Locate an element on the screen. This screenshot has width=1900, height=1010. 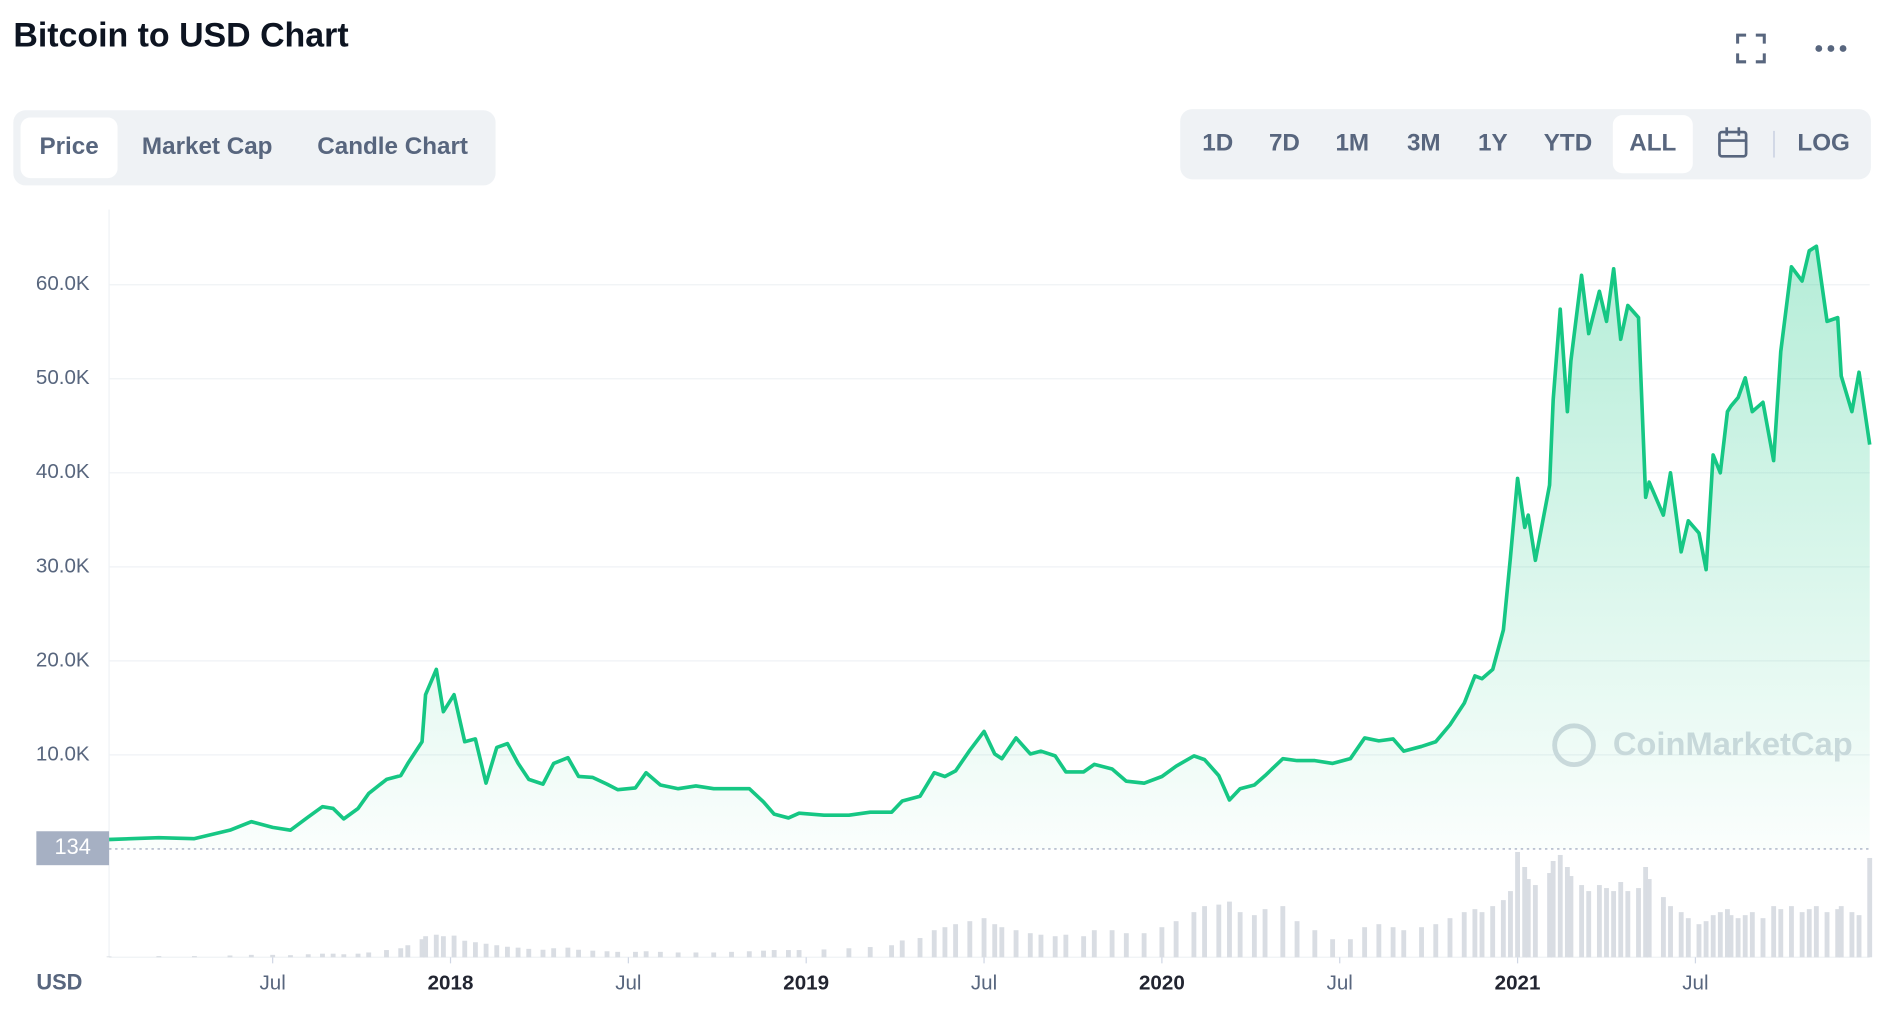
marker-box is located at coordinates (73, 848).